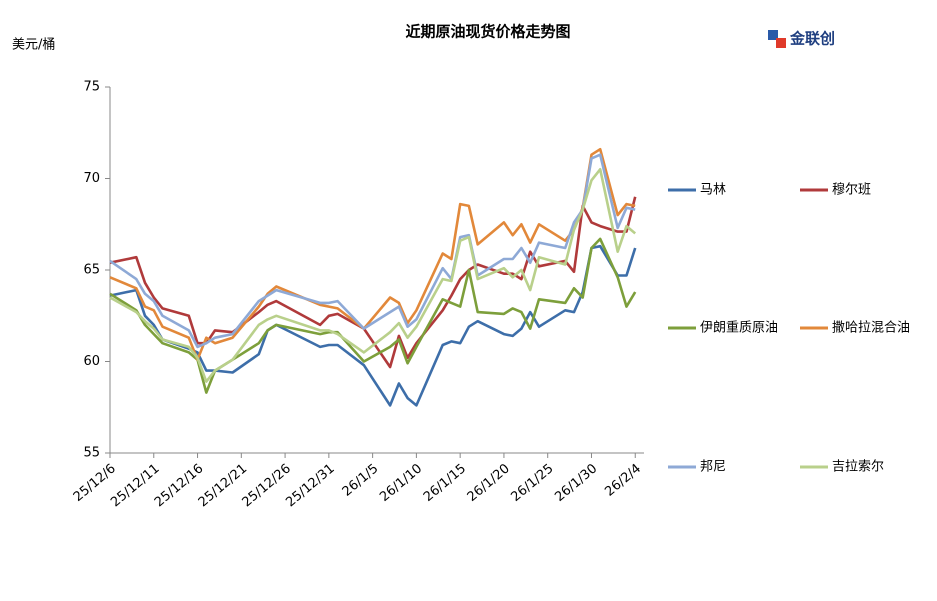 This screenshot has width=937, height=601. What do you see at coordinates (851, 190) in the screenshot?
I see `legend-label: 穆尔班` at bounding box center [851, 190].